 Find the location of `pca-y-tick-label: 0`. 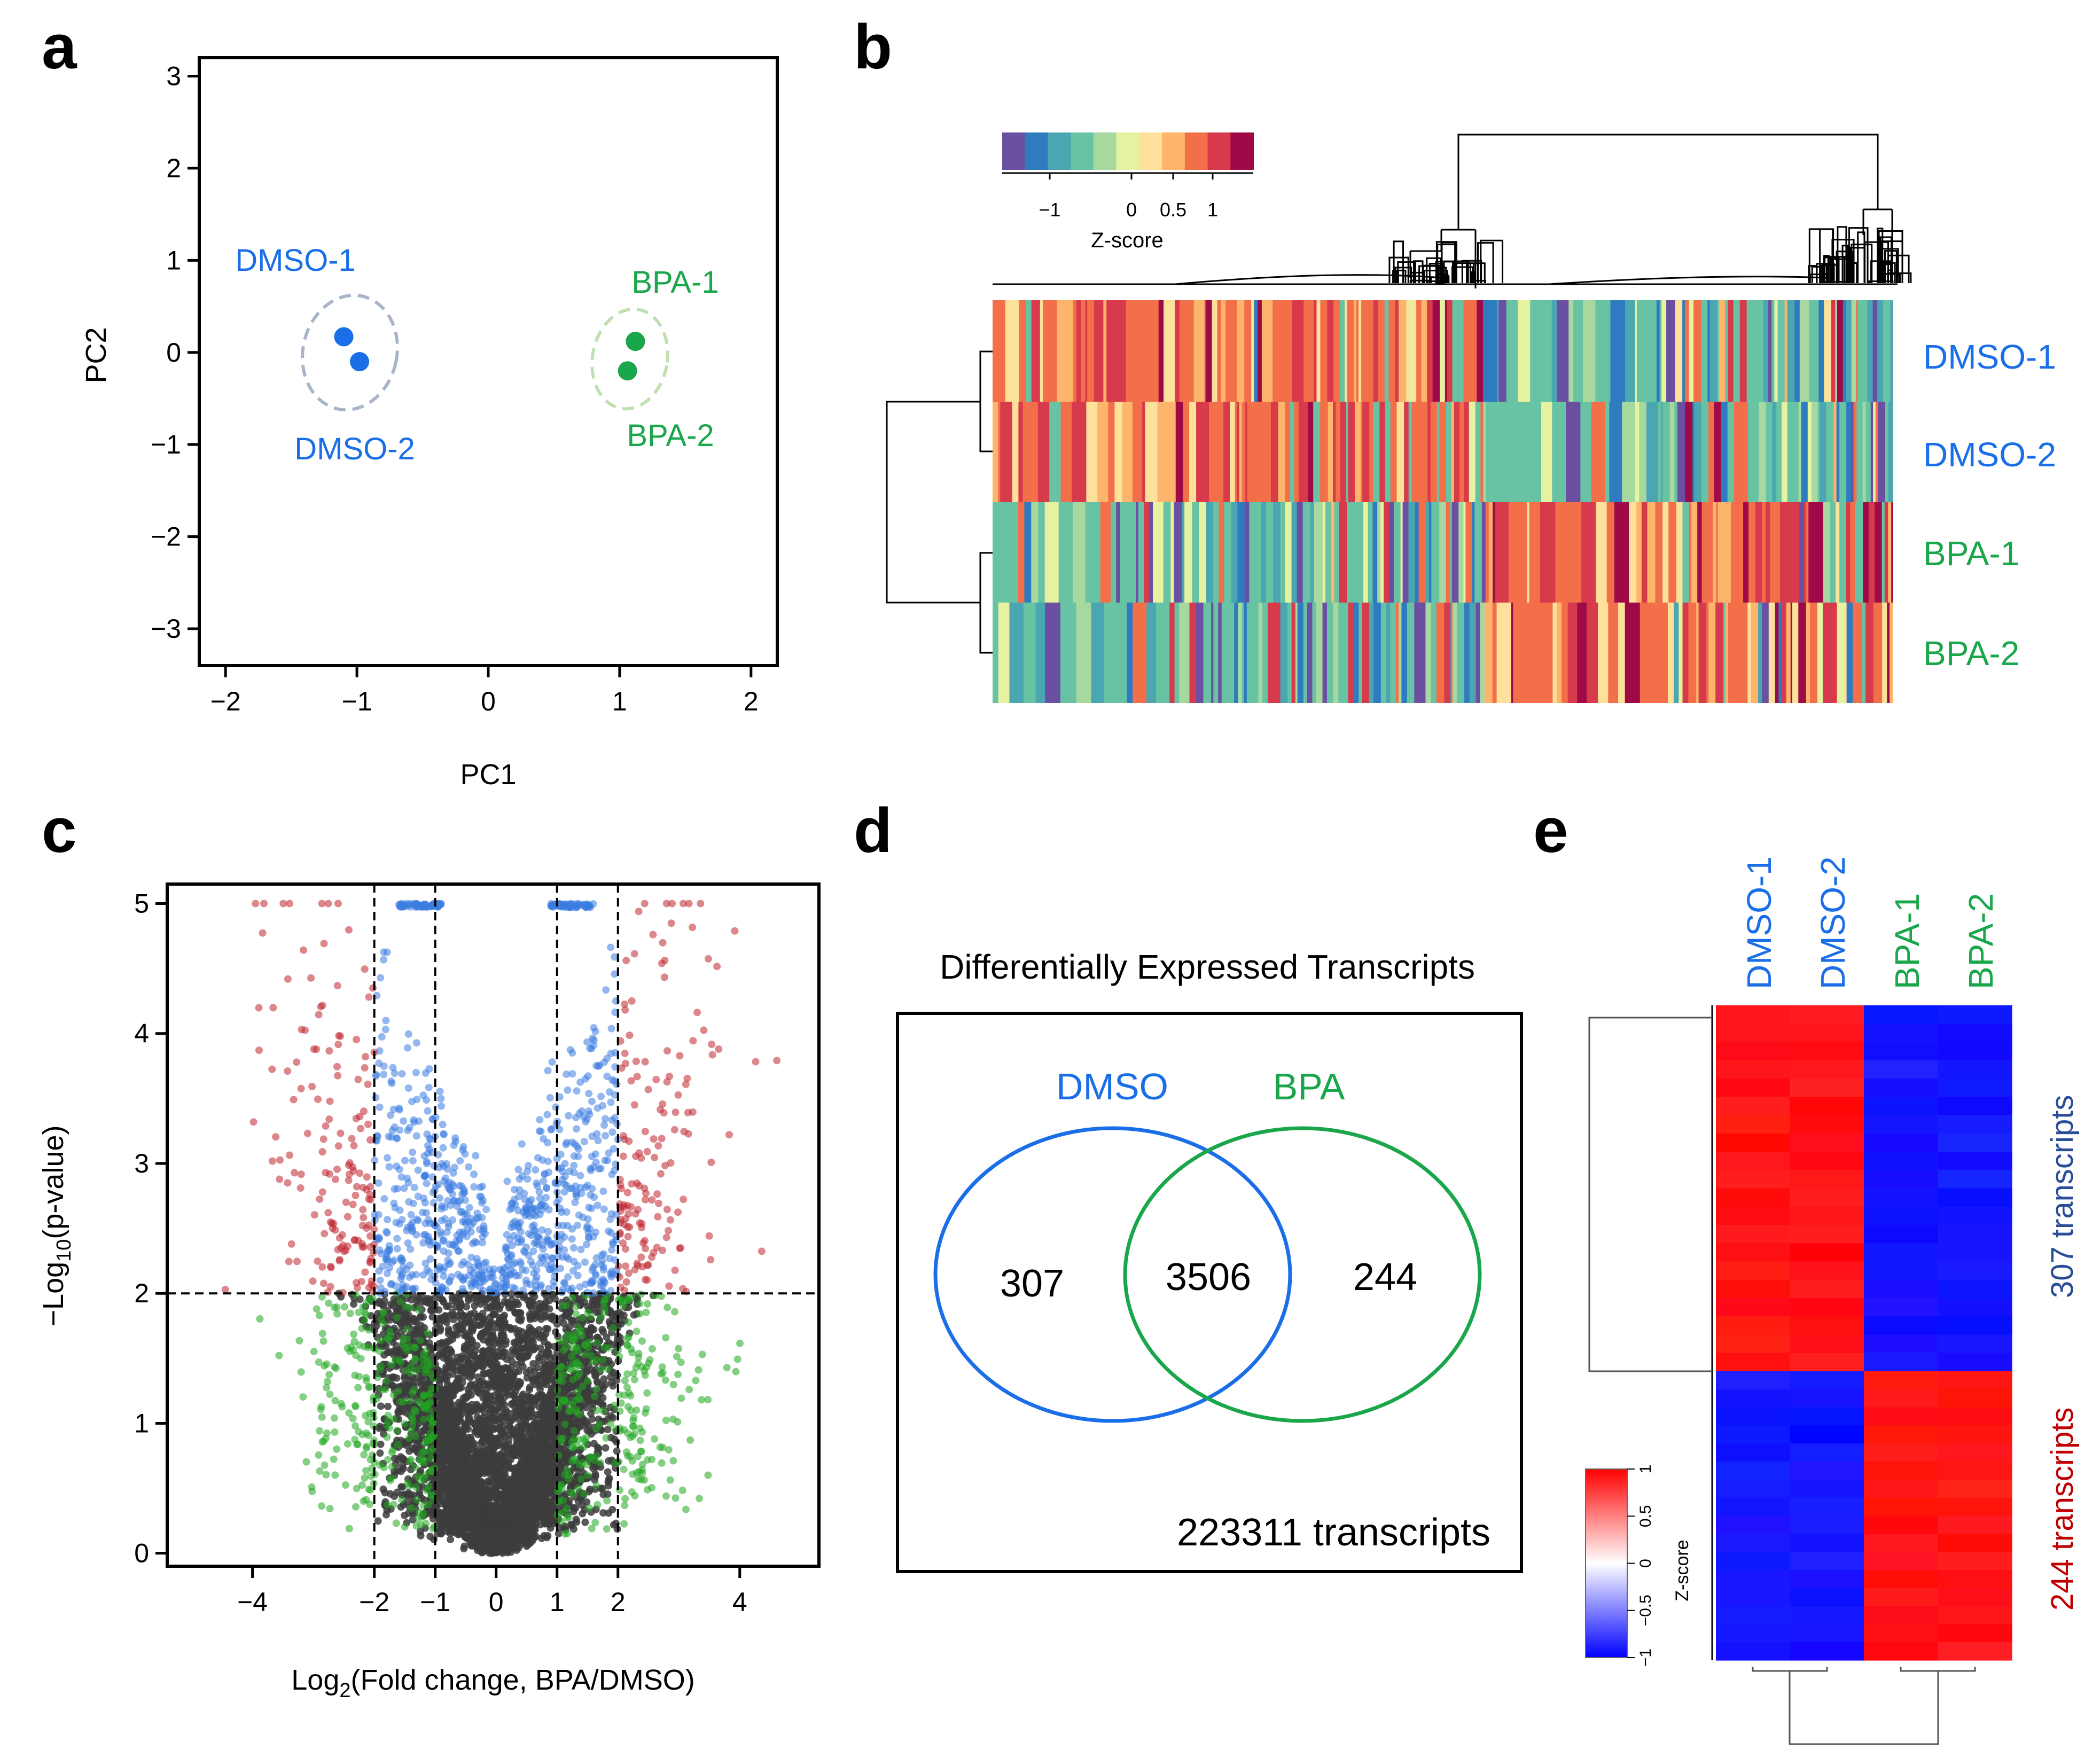

pca-y-tick-label: 0 is located at coordinates (173, 353).